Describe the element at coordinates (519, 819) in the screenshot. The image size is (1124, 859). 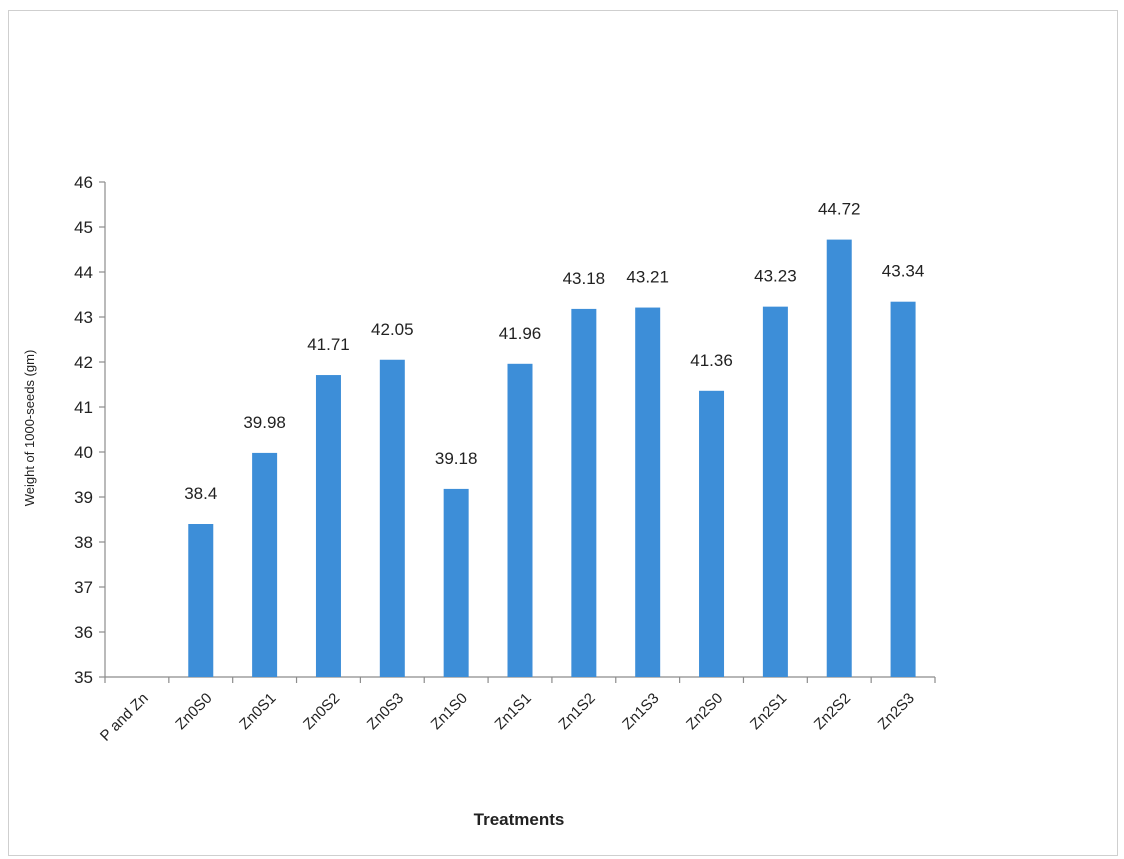
I see `x-axis-title: Treatments` at that location.